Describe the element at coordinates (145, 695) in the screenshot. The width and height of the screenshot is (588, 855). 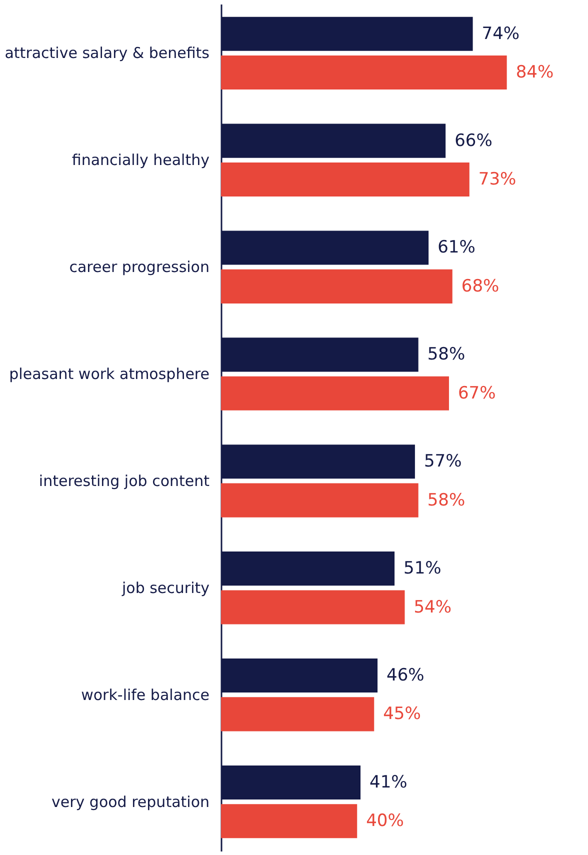
I see `y-tick-label: work-life balance` at that location.